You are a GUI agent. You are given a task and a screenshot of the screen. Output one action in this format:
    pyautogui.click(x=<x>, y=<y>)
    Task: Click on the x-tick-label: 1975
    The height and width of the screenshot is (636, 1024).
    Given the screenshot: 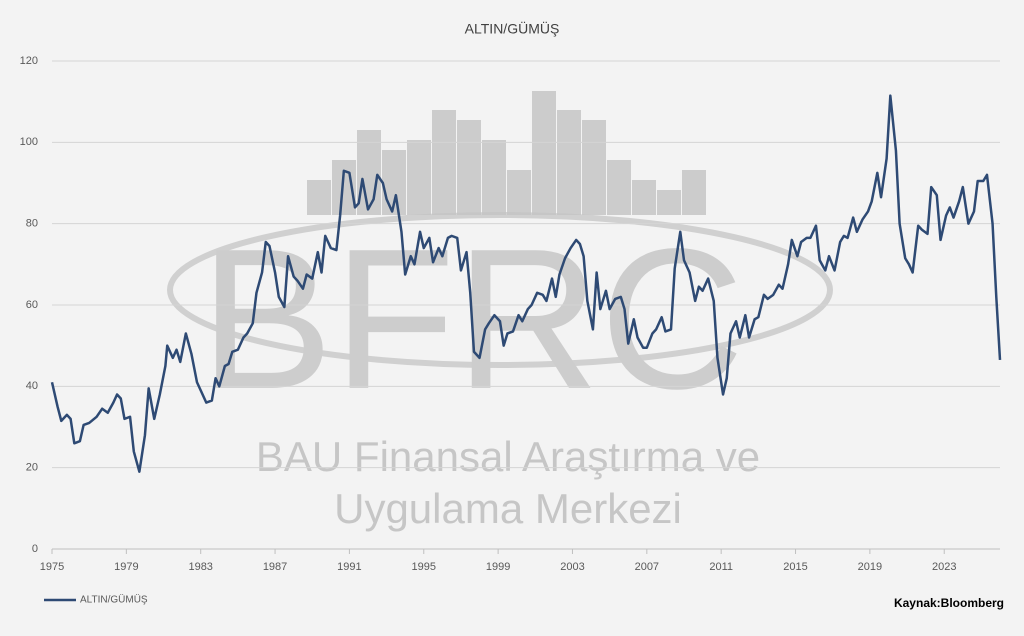 What is the action you would take?
    pyautogui.click(x=52, y=567)
    